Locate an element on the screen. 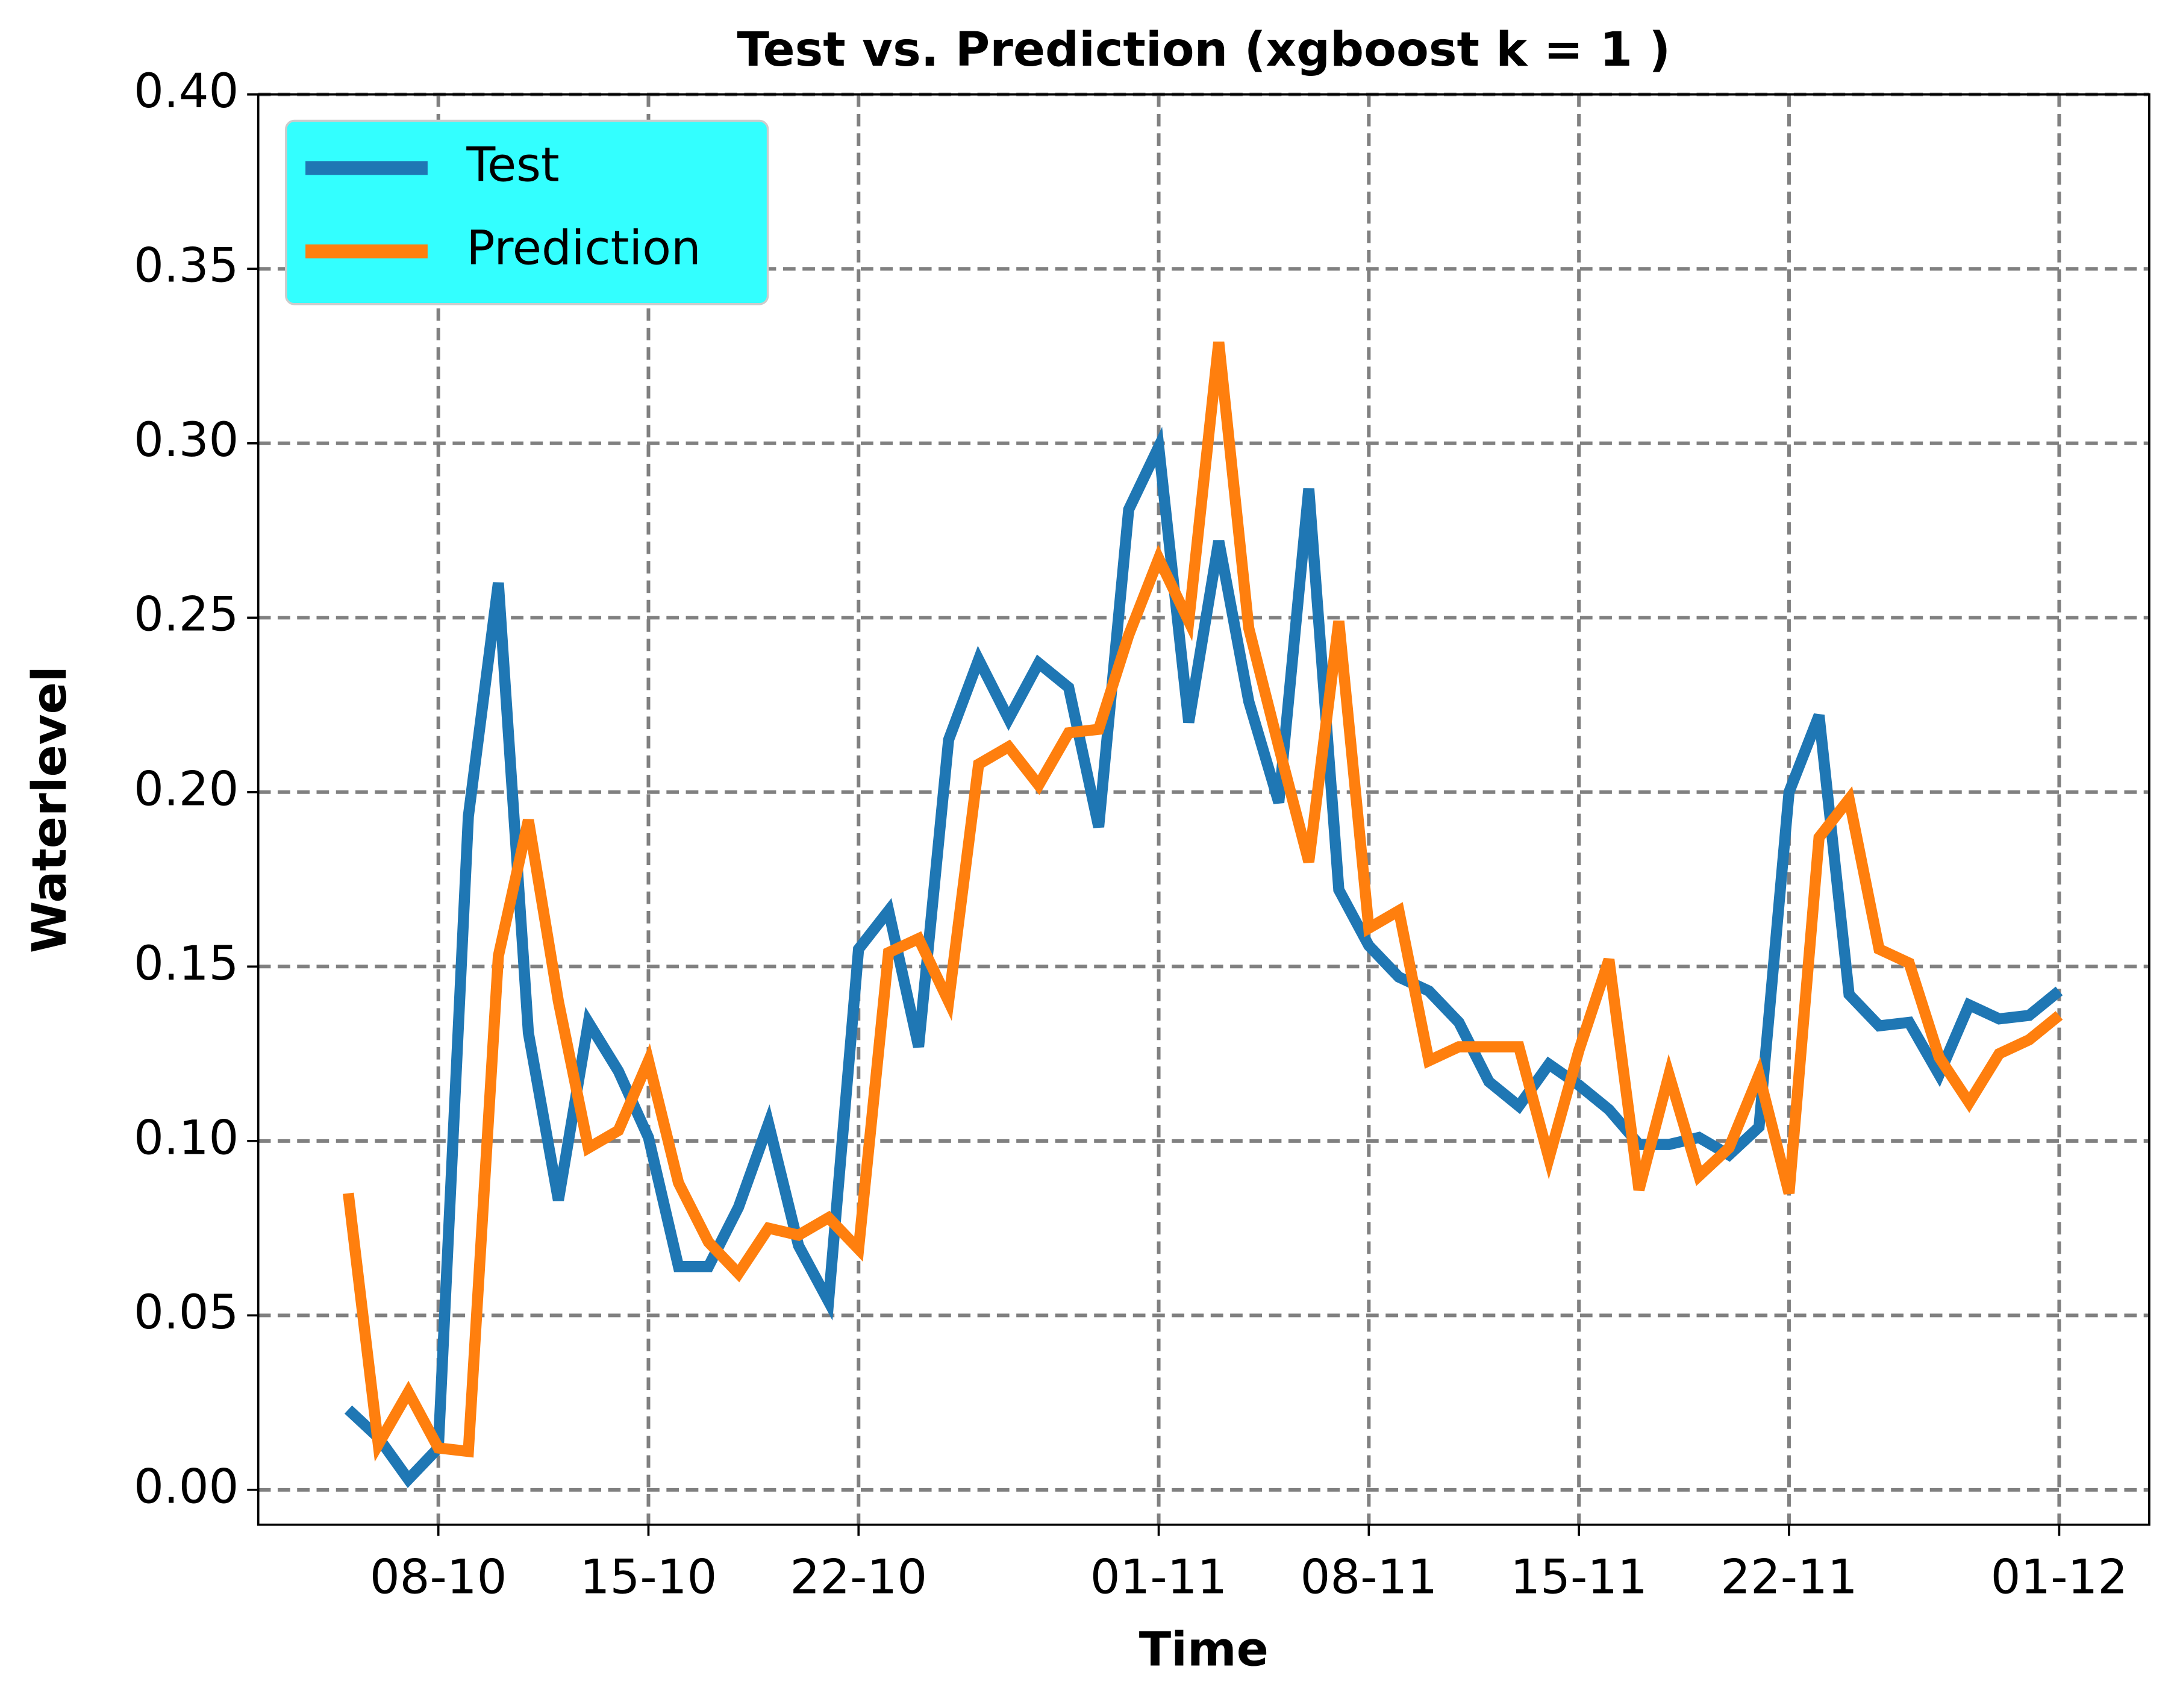 The height and width of the screenshot is (1708, 2177). y-tick-label: 0.40 is located at coordinates (186, 92).